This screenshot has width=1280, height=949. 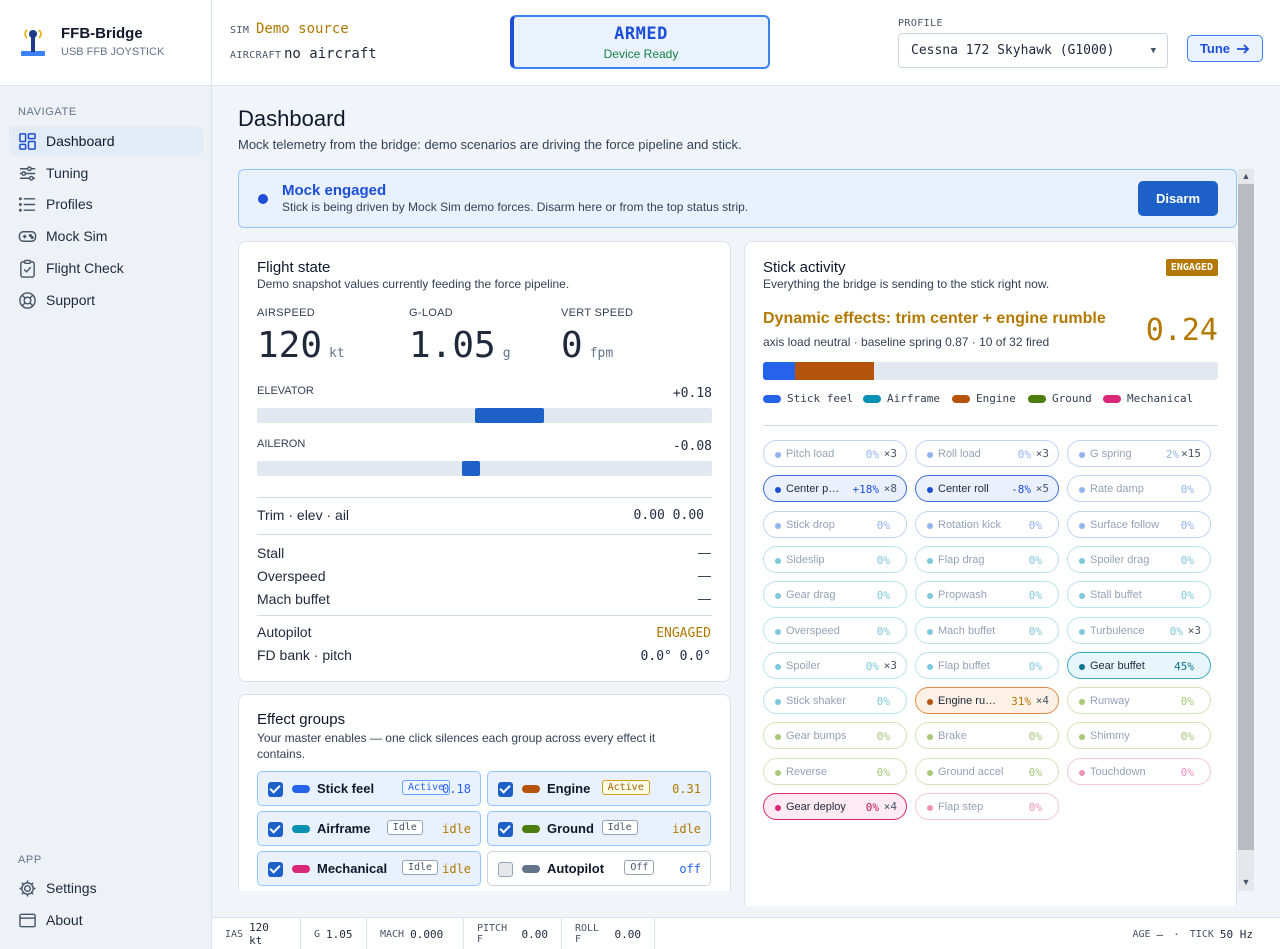 I want to click on effect-chip-roll-load: Roll load 0% ×3, so click(x=987, y=453).